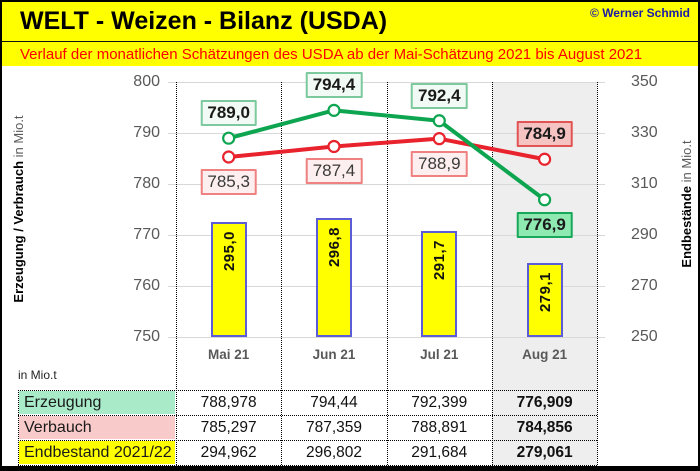 Image resolution: width=700 pixels, height=471 pixels. Describe the element at coordinates (644, 183) in the screenshot. I see `right-axis-tick: 310` at that location.